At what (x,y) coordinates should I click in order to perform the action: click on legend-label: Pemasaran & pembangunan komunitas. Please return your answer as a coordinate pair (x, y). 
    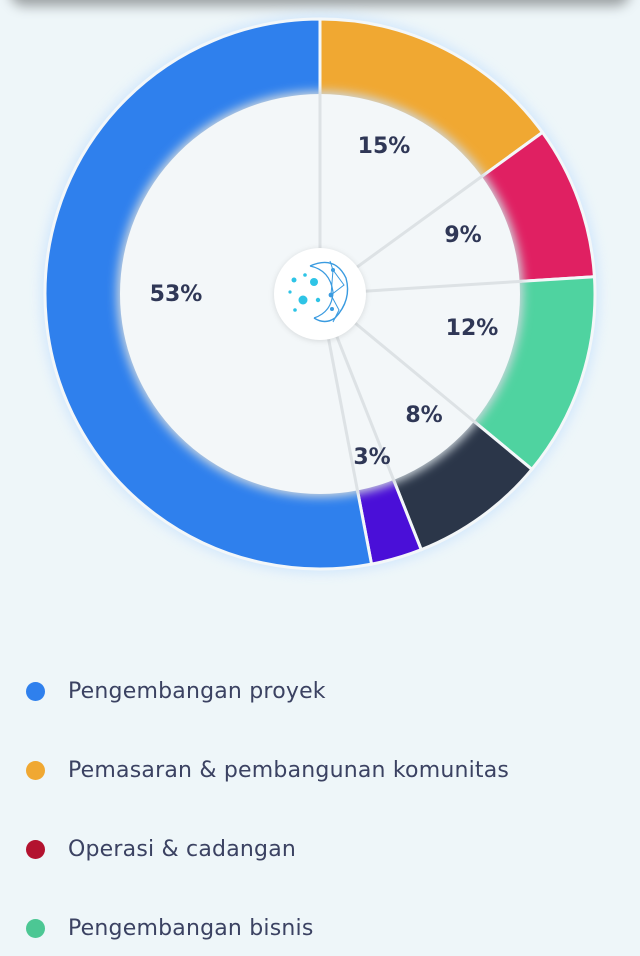
    Looking at the image, I should click on (289, 770).